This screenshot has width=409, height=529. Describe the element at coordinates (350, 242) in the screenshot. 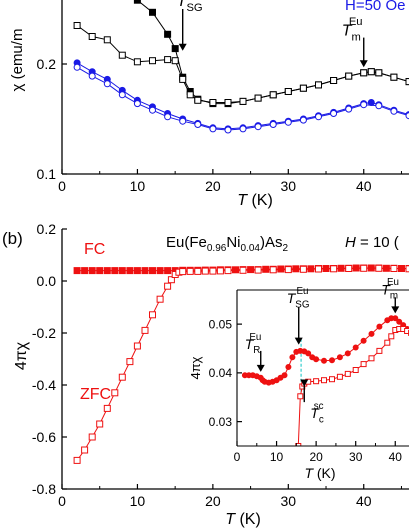

I see `field-var: H` at that location.